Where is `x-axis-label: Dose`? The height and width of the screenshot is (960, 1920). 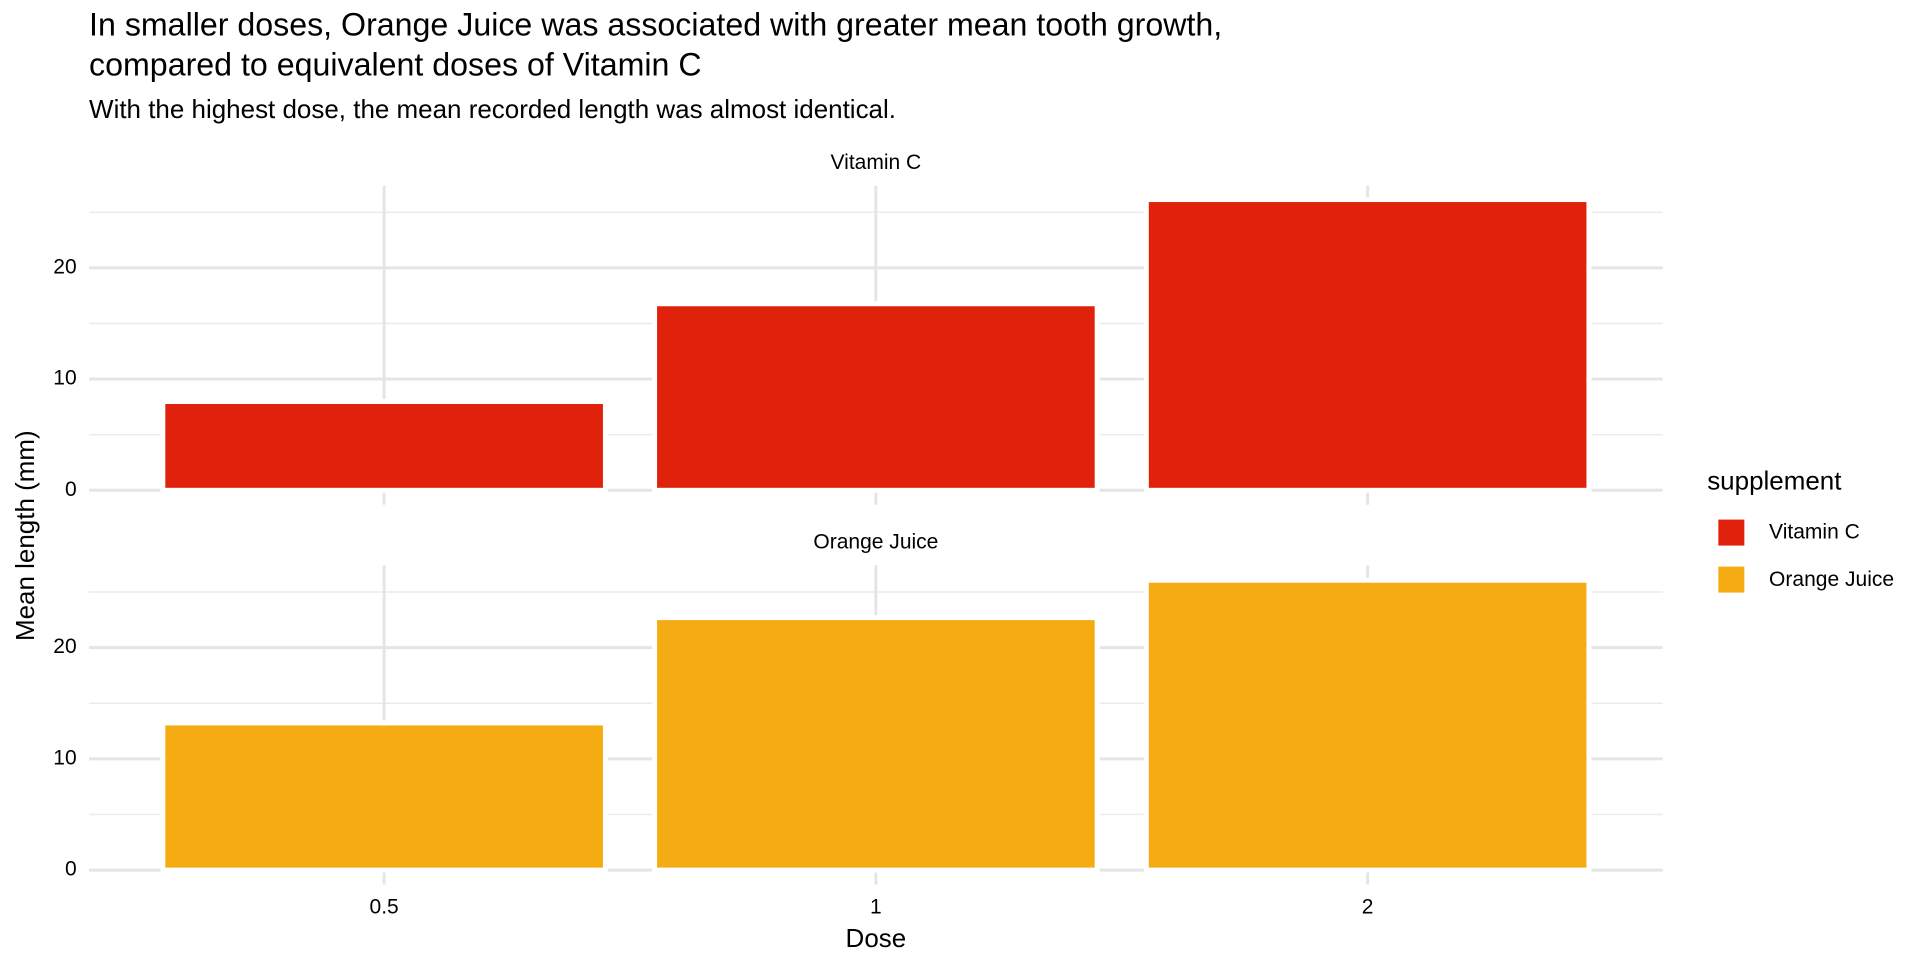 x-axis-label: Dose is located at coordinates (876, 938).